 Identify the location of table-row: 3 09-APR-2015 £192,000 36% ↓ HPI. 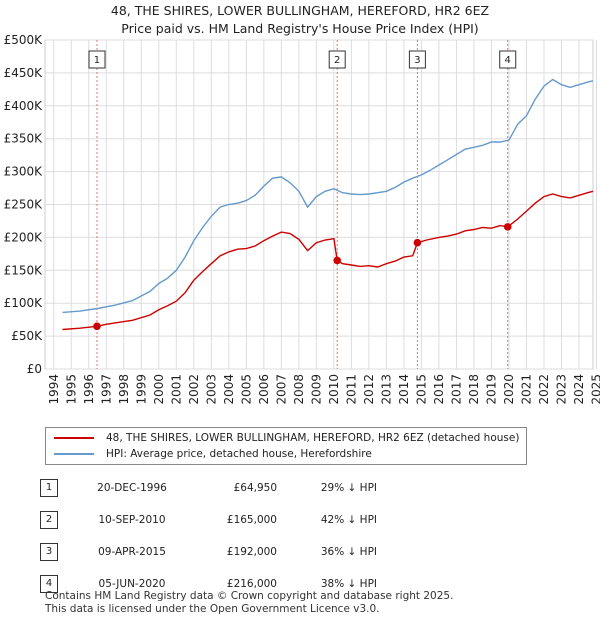
(208, 552).